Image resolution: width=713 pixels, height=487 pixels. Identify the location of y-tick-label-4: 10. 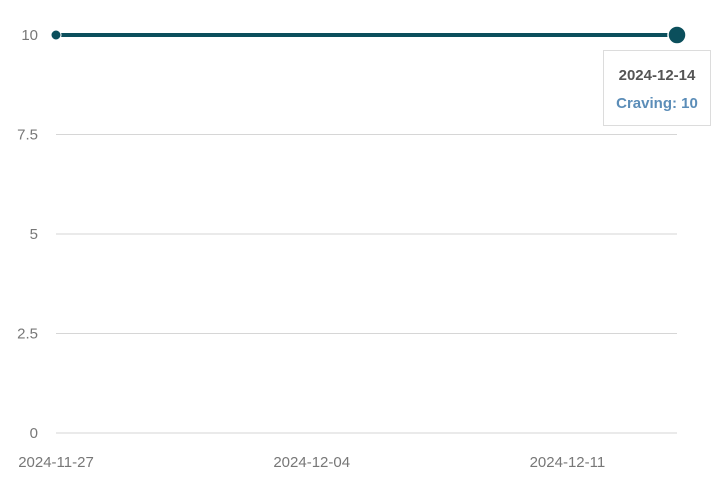
(29, 35).